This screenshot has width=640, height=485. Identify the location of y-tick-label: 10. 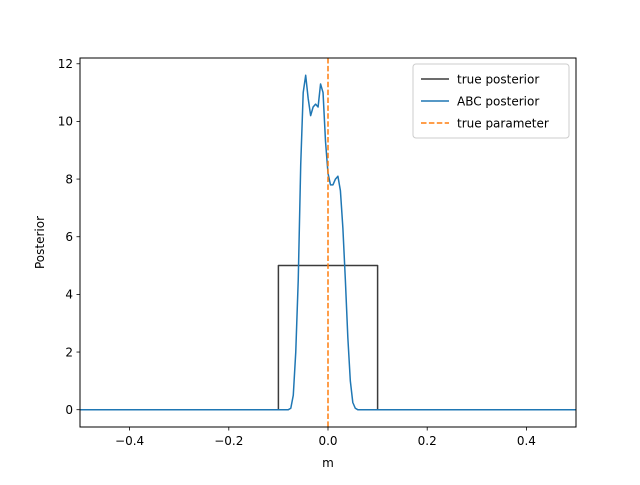
(65, 122).